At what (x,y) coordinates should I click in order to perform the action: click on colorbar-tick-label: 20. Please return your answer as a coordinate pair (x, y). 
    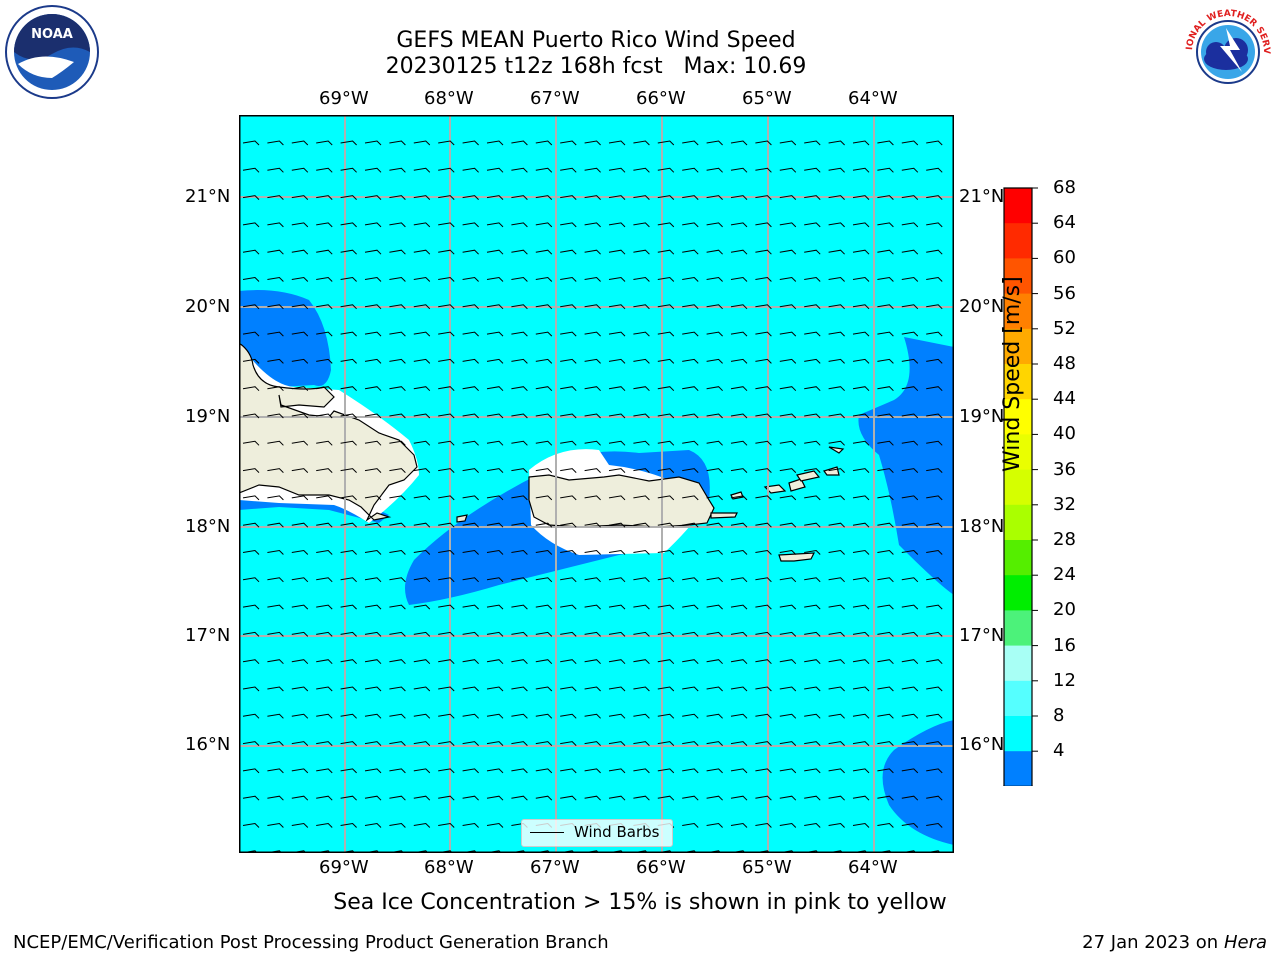
    Looking at the image, I should click on (1064, 610).